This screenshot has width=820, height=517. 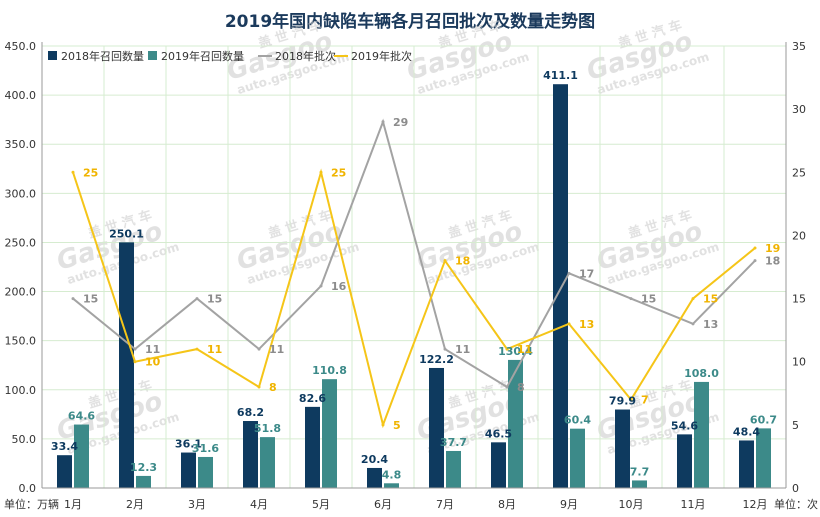 What do you see at coordinates (397, 425) in the screenshot?
I see `line-2019-label: 5` at bounding box center [397, 425].